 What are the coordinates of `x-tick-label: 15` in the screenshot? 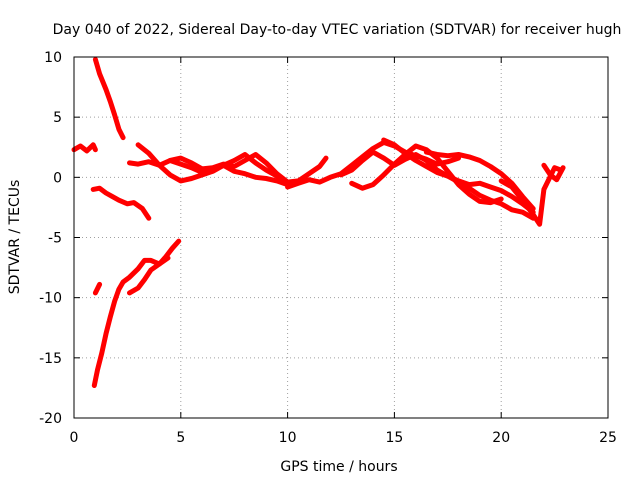 It's located at (394, 438).